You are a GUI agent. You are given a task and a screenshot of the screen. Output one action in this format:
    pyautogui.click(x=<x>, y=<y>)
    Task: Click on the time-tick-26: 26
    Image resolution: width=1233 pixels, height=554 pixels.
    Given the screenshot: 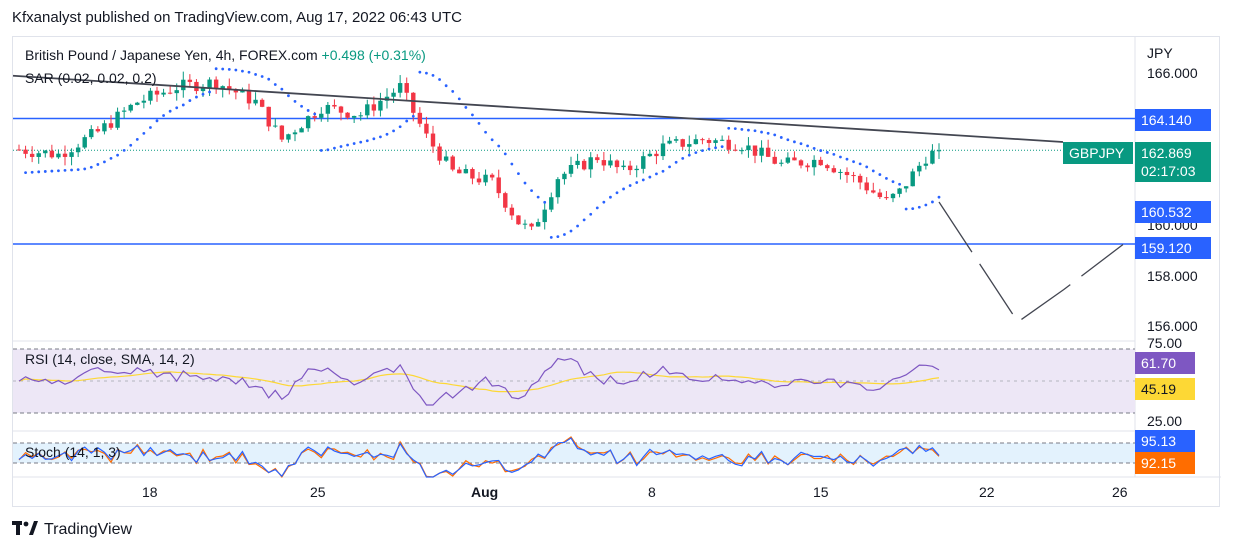 What is the action you would take?
    pyautogui.click(x=1120, y=492)
    